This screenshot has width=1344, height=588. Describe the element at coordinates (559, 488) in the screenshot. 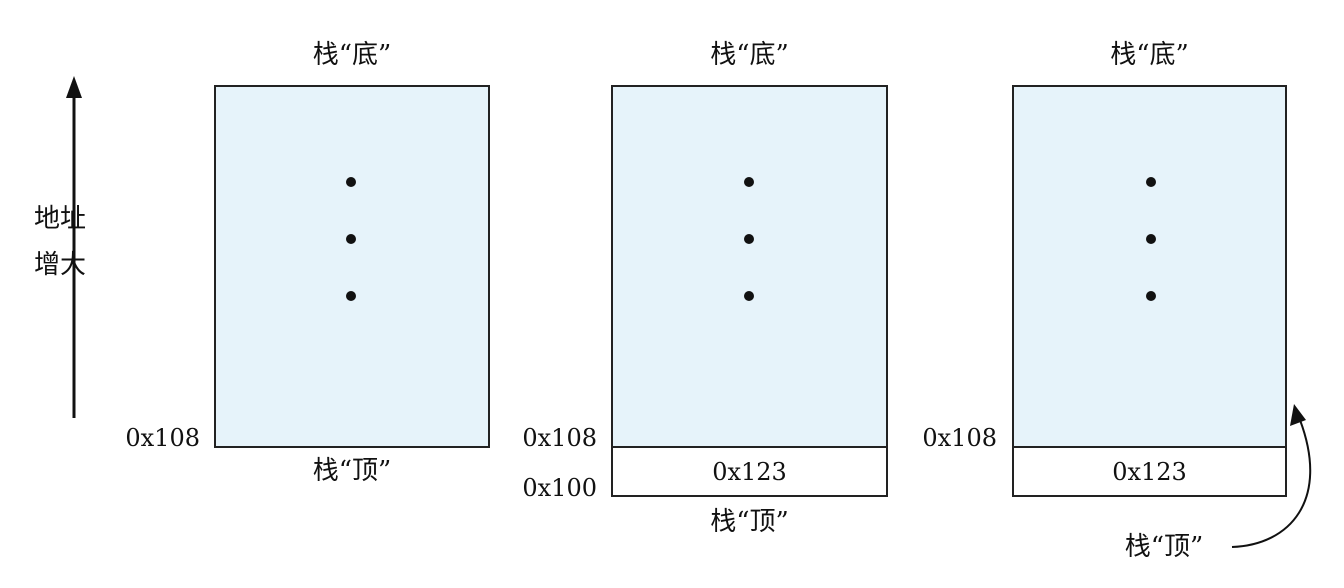

I see `stack-address-0x100: 0x100` at that location.